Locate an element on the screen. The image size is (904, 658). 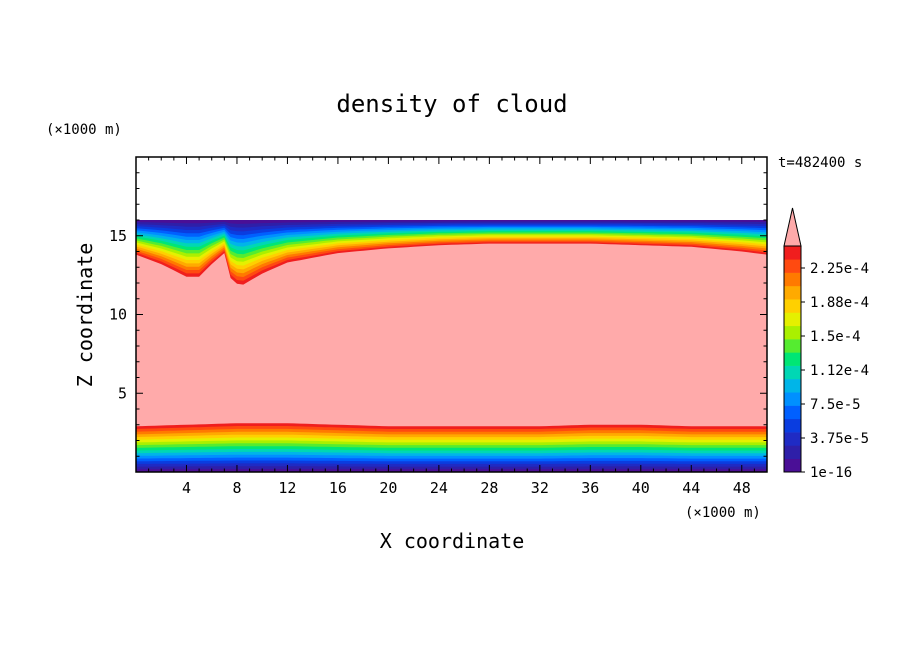
x-tick-label: 24 is located at coordinates (439, 488).